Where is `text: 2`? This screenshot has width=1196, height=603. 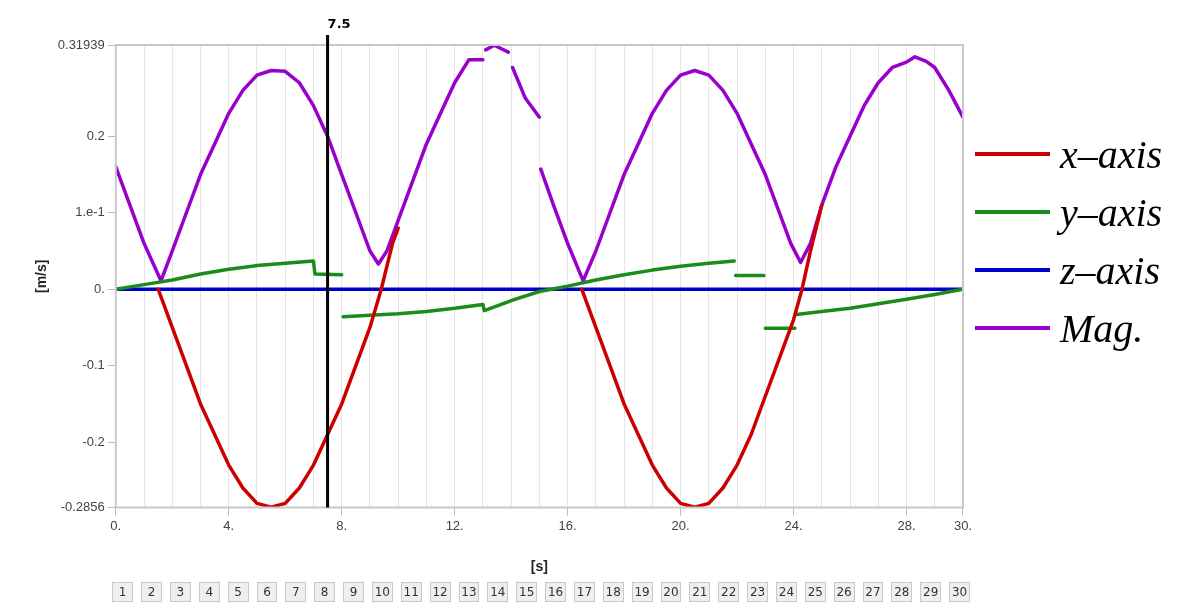
text: 2 is located at coordinates (151, 592).